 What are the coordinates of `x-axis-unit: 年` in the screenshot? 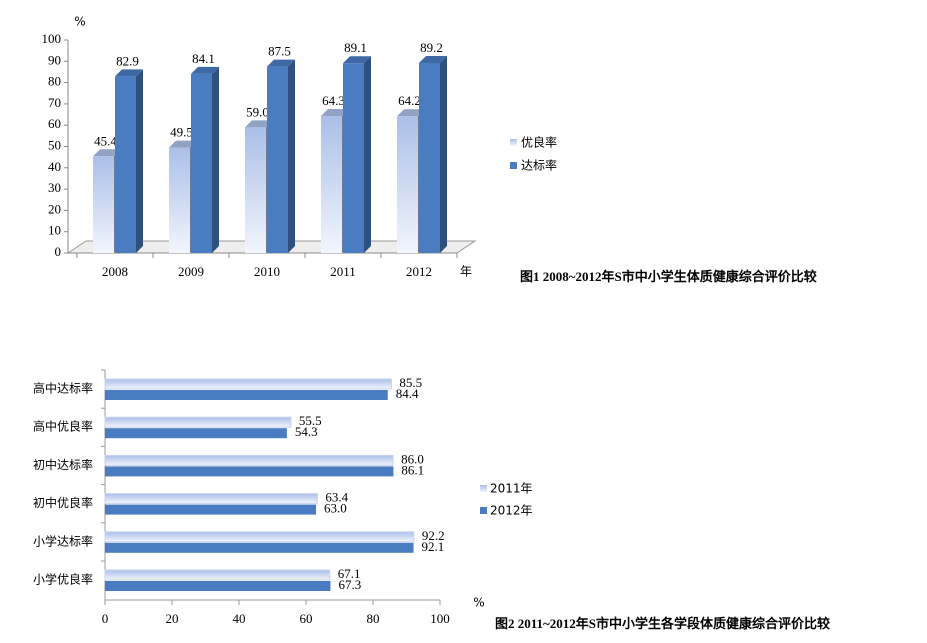 It's located at (466, 272).